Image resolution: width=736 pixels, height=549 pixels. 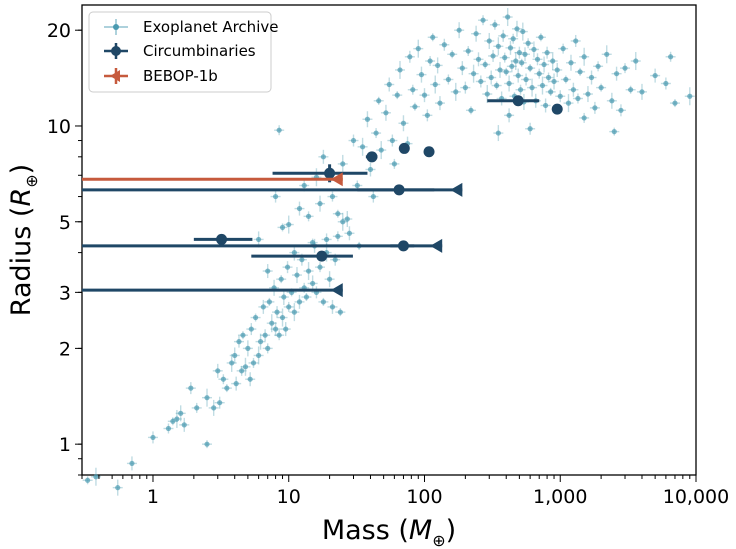 I want to click on bebop-upper-limit, so click(x=212, y=179).